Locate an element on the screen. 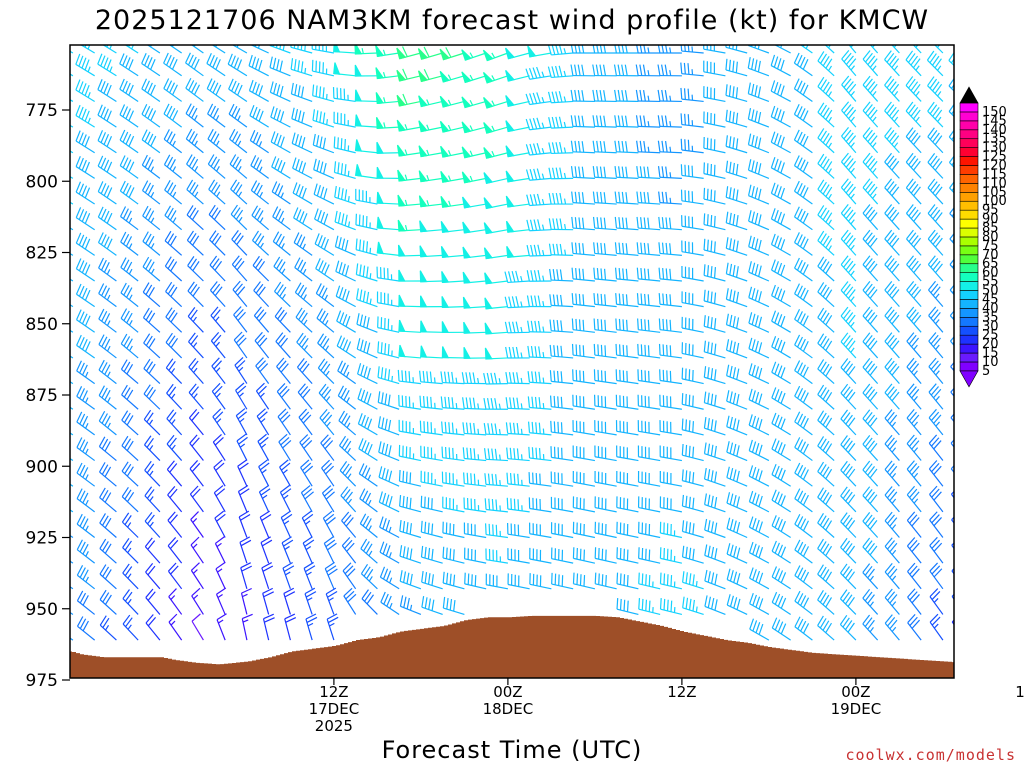 This screenshot has height=768, width=1024. colorbar-tick-label: 135 is located at coordinates (994, 139).